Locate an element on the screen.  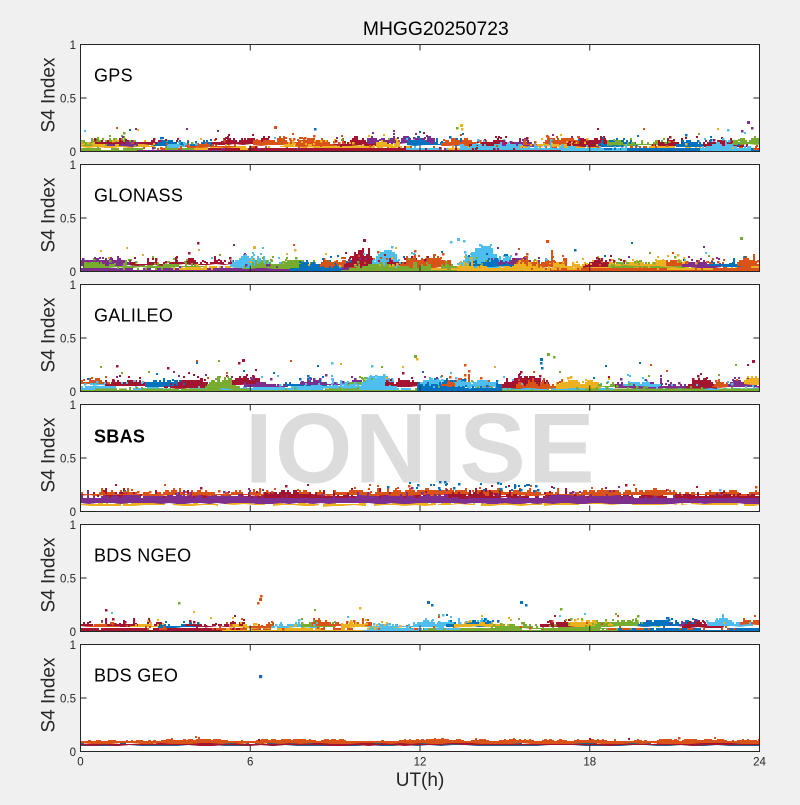
svg-text: GLONASS is located at coordinates (138, 196).